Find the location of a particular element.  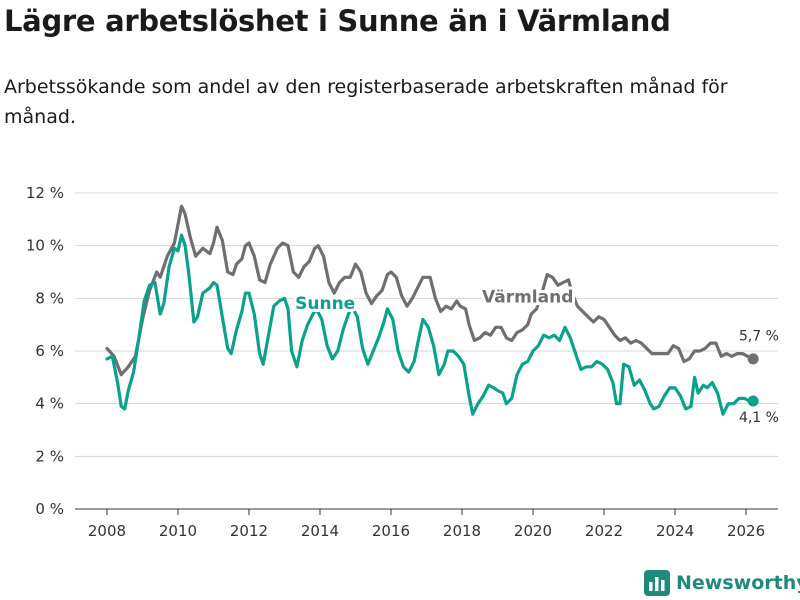

y-tick-label: 0 % is located at coordinates (49, 509).